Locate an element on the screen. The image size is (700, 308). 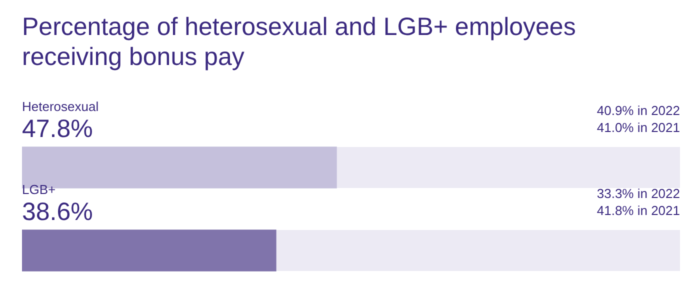
annotation: 41.8% in 2021 is located at coordinates (638, 210).